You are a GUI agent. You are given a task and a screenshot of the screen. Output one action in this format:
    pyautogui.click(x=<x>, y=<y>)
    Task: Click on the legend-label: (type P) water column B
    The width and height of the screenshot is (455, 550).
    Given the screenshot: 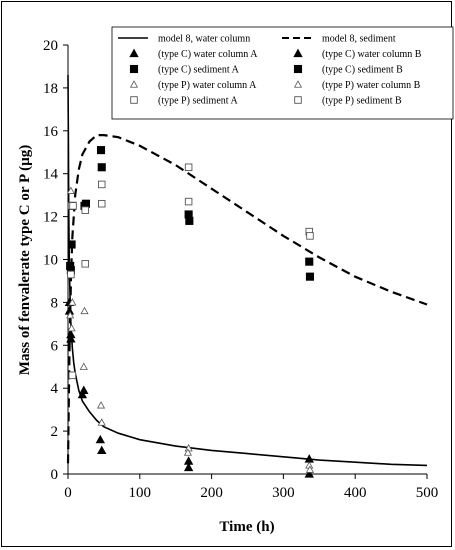 What is the action you would take?
    pyautogui.click(x=371, y=85)
    